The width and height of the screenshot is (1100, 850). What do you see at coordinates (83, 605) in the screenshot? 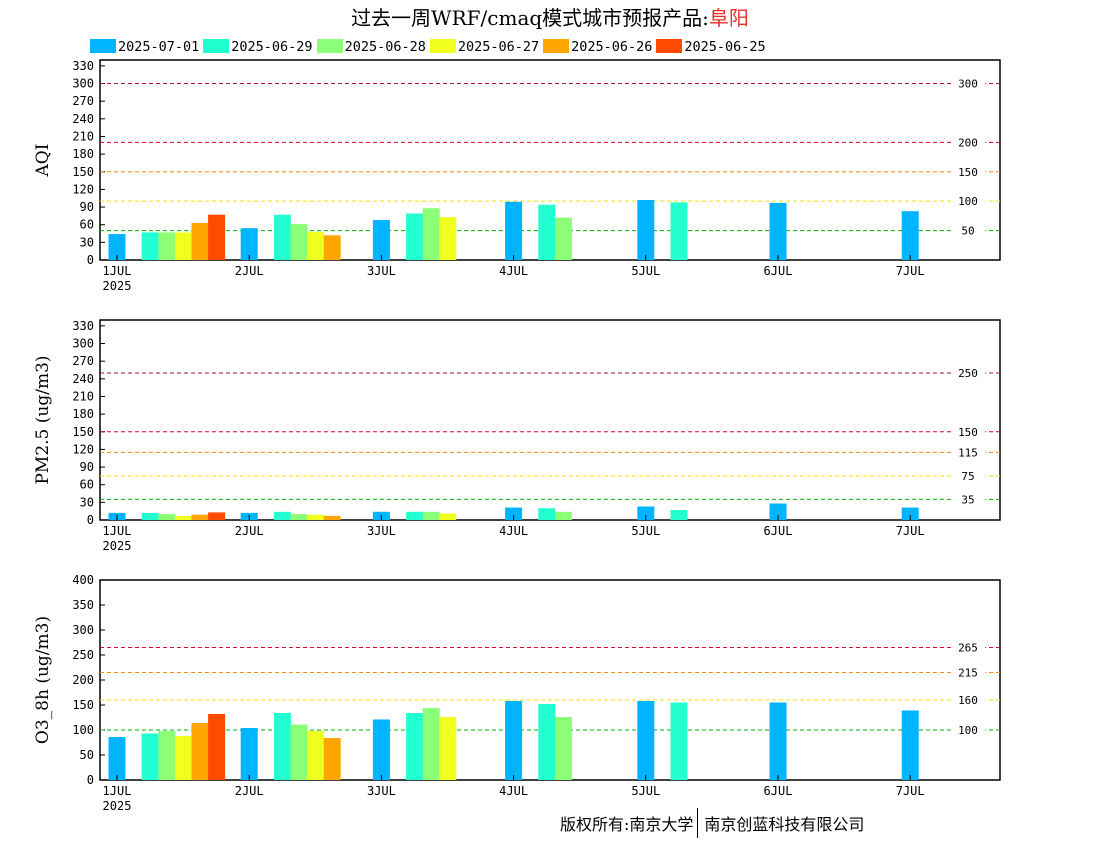
I see `y-tick-label: 350` at bounding box center [83, 605].